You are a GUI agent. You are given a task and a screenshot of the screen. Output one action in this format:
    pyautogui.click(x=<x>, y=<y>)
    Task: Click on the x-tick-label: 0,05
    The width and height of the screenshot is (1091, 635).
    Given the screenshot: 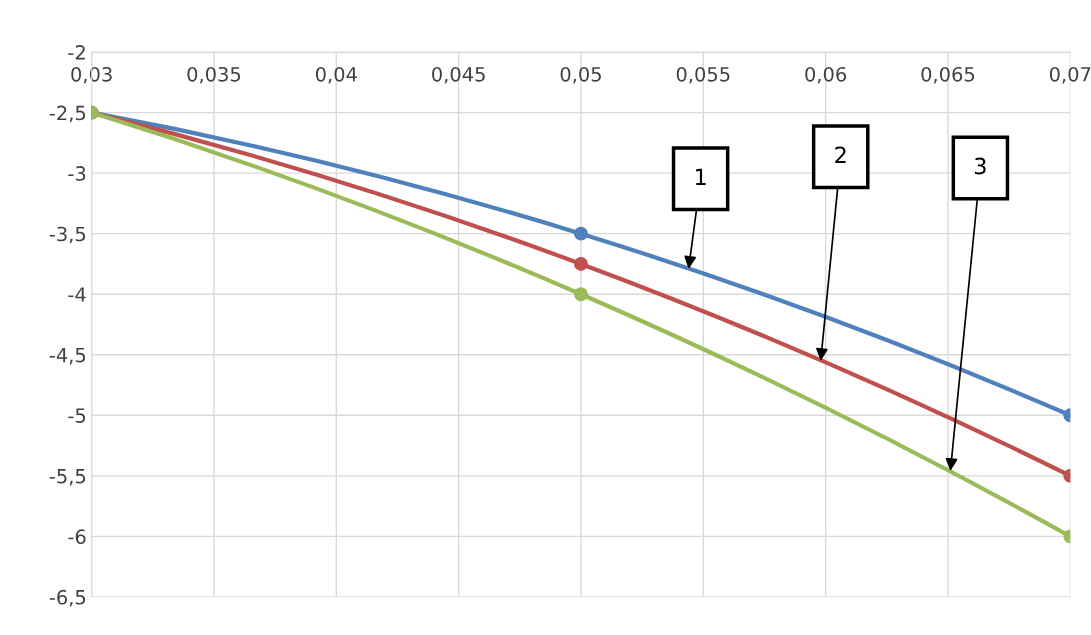 What is the action you would take?
    pyautogui.click(x=580, y=75)
    